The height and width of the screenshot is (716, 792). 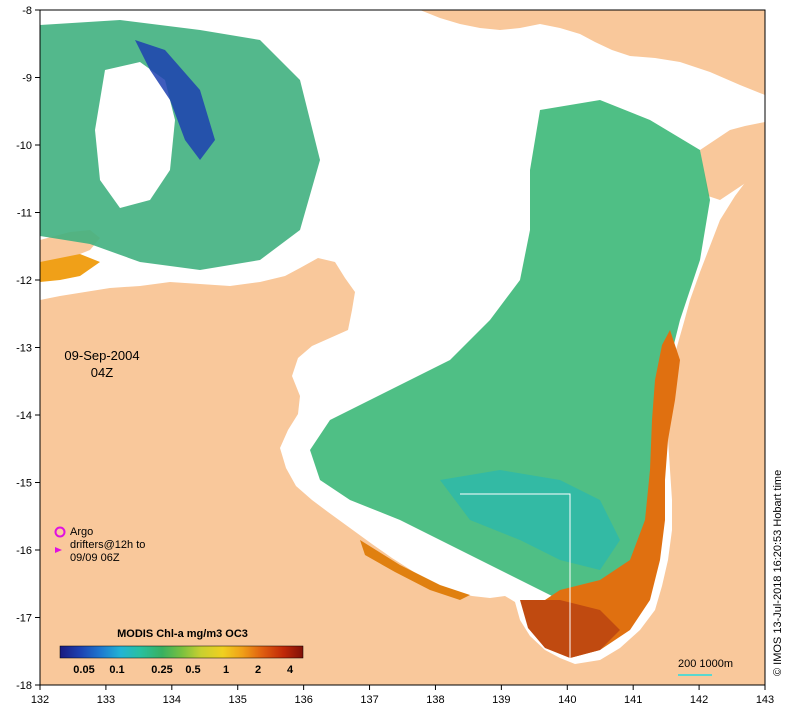 What do you see at coordinates (162, 670) in the screenshot?
I see `colorbar-tick-label: 0.25` at bounding box center [162, 670].